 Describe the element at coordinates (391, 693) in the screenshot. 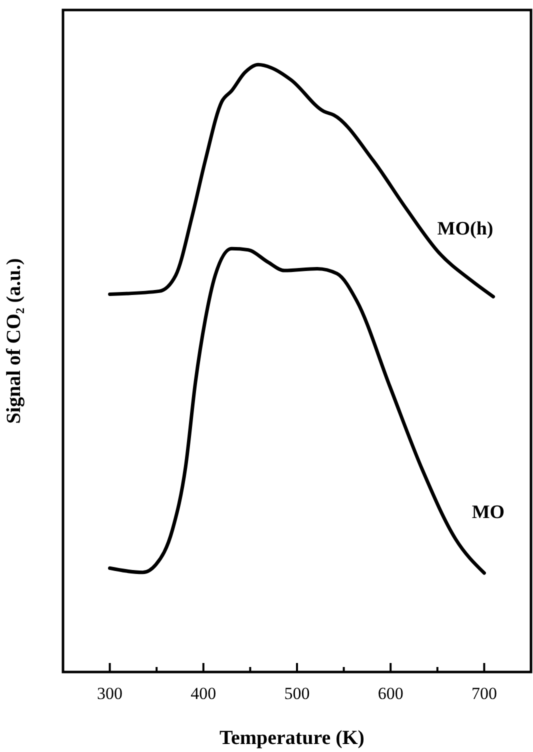

I see `x-tick-label: 600` at that location.